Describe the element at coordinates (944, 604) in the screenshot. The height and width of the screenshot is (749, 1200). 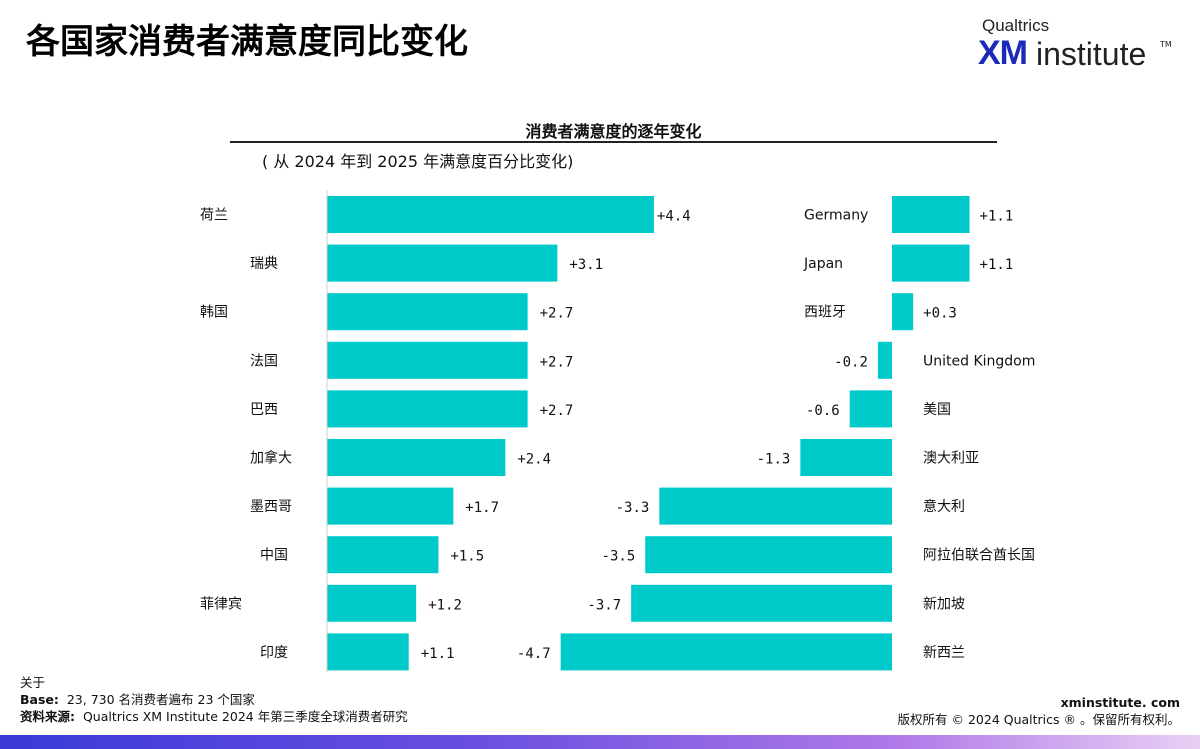
I see `category-label: 新加坡` at that location.